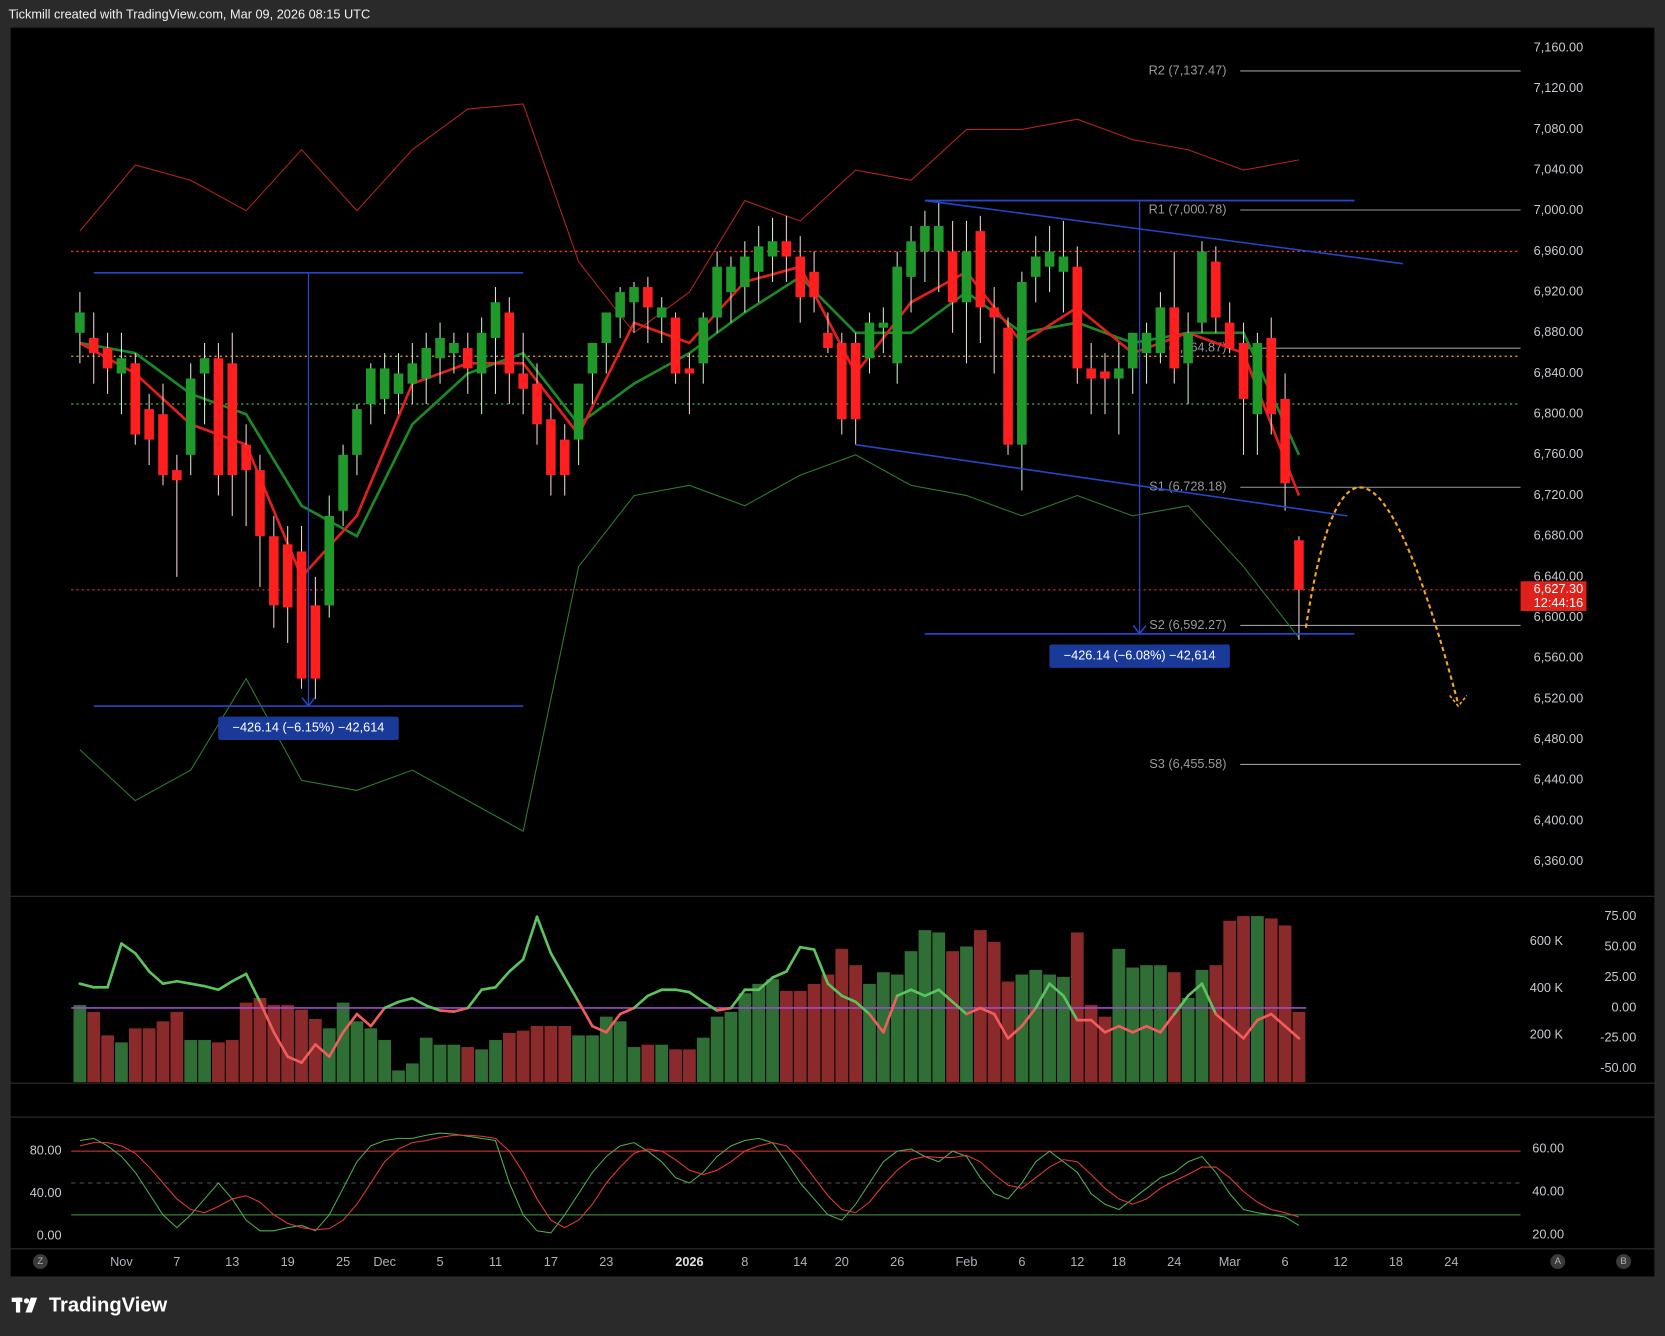  What do you see at coordinates (440, 1261) in the screenshot?
I see `tick-label: 5` at bounding box center [440, 1261].